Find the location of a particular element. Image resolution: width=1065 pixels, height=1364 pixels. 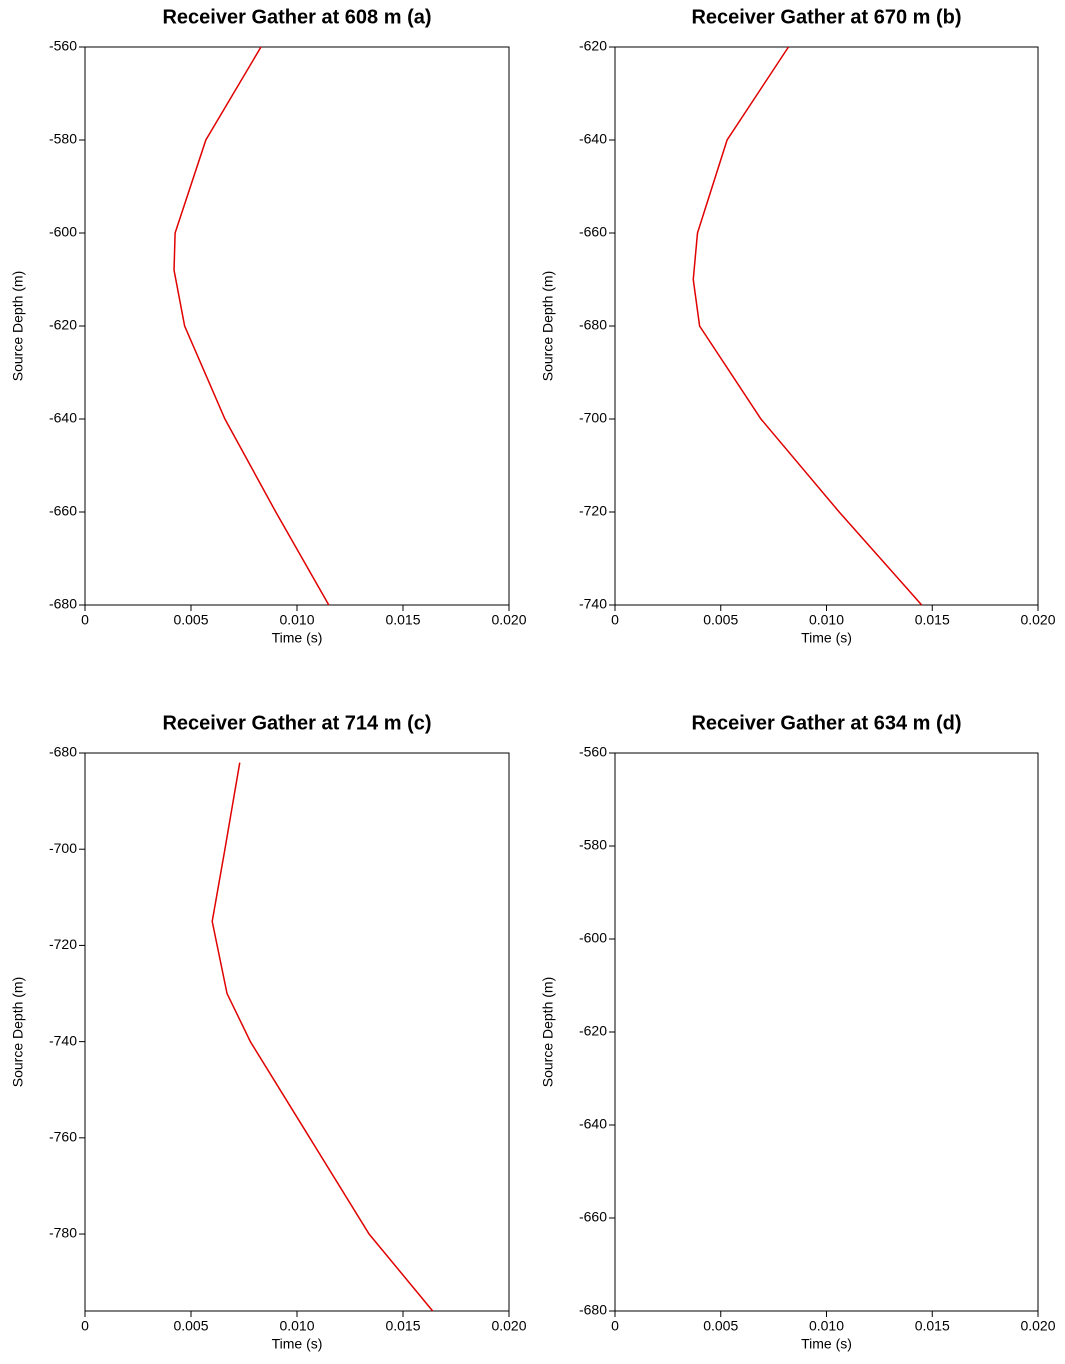

chart-title: Receiver Gather at 714 m (c) is located at coordinates (296, 723).